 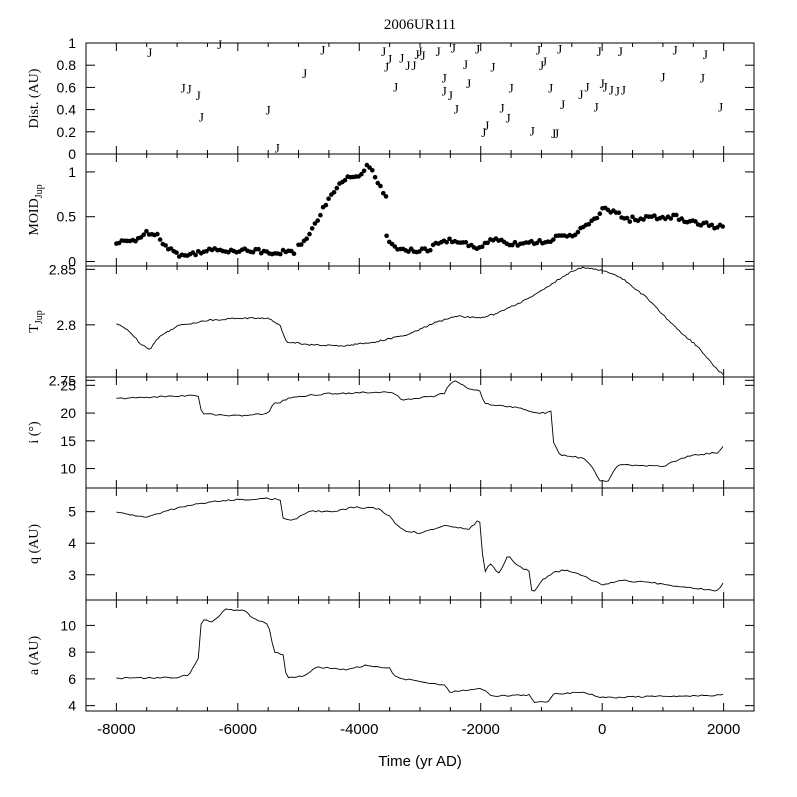 I want to click on y-axis-label: q (AU), so click(x=34, y=544).